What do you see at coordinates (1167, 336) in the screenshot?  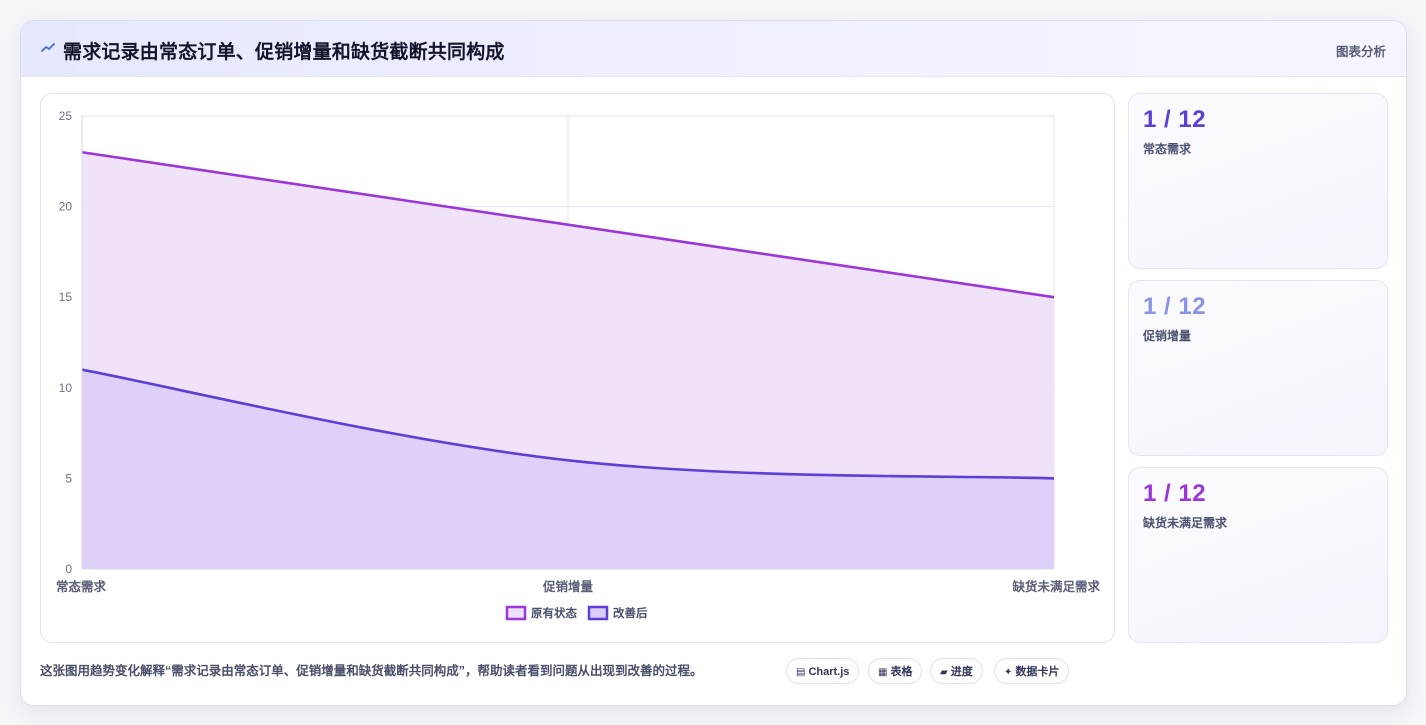 I see `stat-label: 促销增量` at bounding box center [1167, 336].